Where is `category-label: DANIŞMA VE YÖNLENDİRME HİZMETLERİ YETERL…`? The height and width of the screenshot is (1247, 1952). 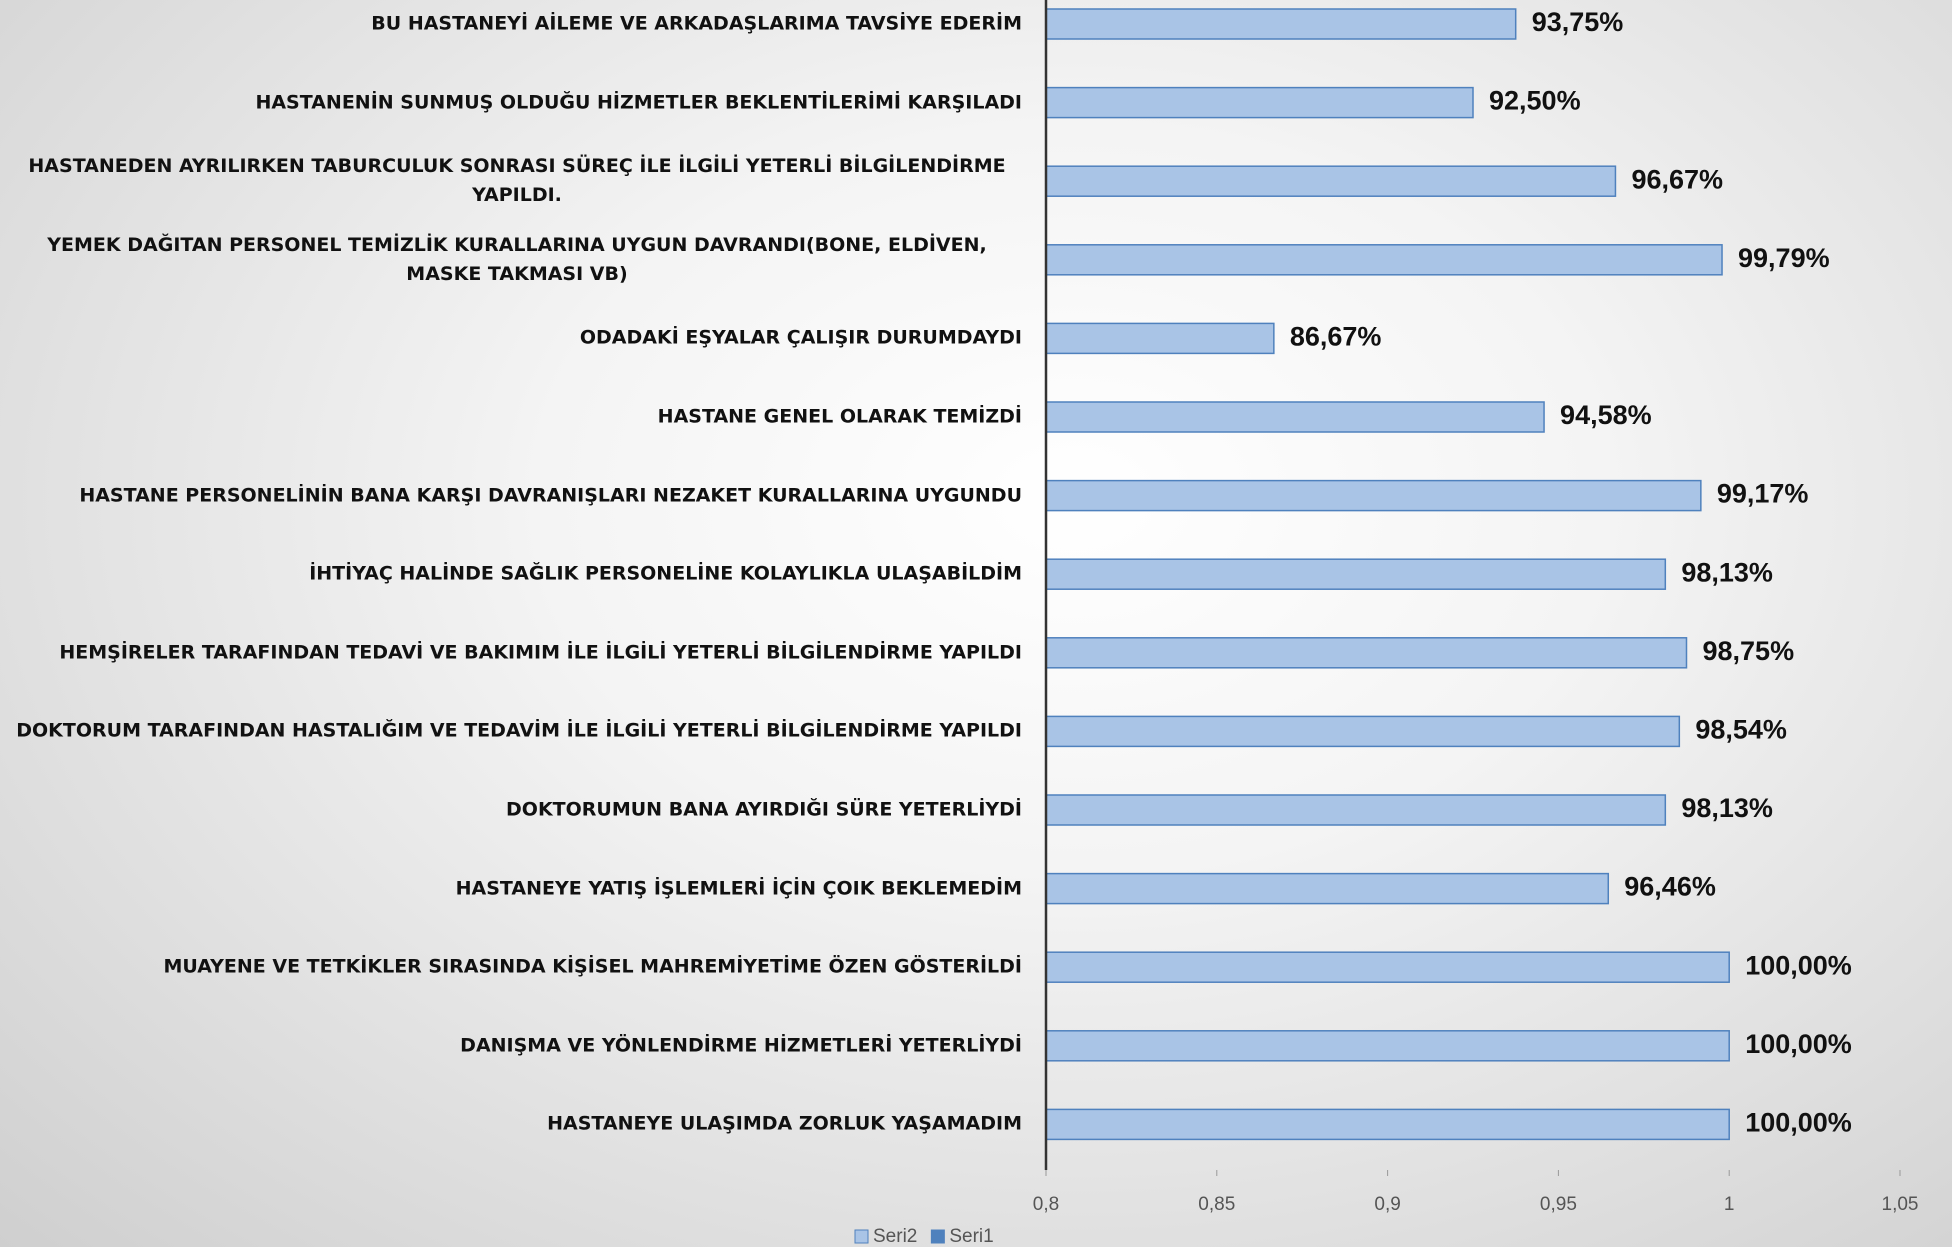 category-label: DANIŞMA VE YÖNLENDİRME HİZMETLERİ YETERL… is located at coordinates (517, 1045).